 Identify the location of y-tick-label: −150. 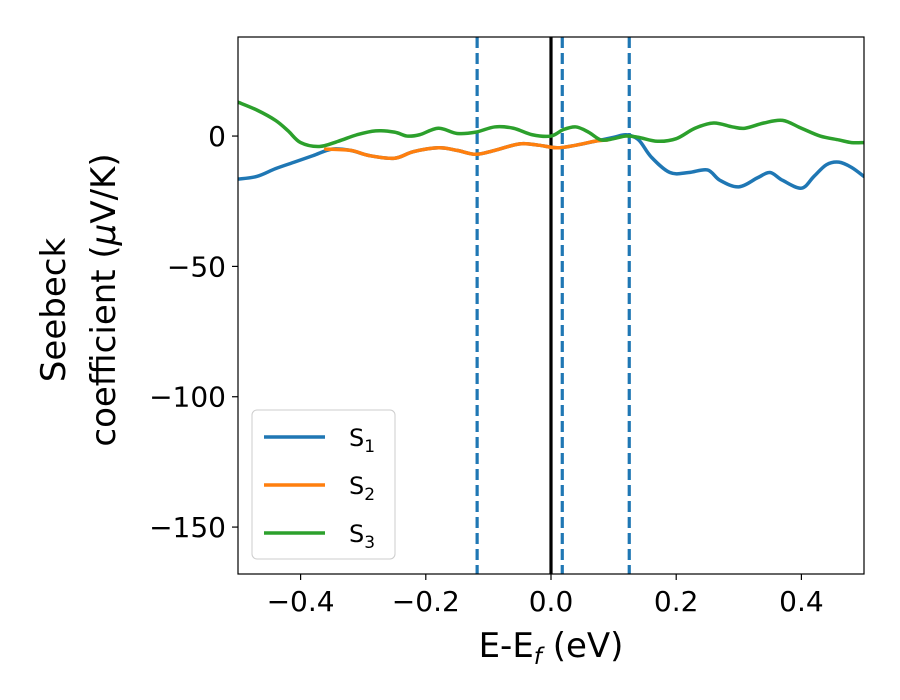
(187, 527).